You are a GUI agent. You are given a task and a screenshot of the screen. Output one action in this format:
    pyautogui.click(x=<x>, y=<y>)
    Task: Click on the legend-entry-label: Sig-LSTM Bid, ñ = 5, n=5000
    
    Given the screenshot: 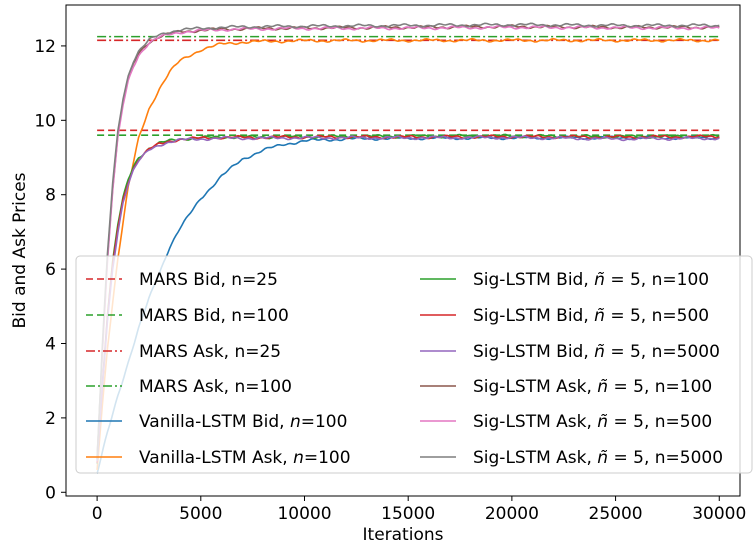 What is the action you would take?
    pyautogui.click(x=596, y=352)
    